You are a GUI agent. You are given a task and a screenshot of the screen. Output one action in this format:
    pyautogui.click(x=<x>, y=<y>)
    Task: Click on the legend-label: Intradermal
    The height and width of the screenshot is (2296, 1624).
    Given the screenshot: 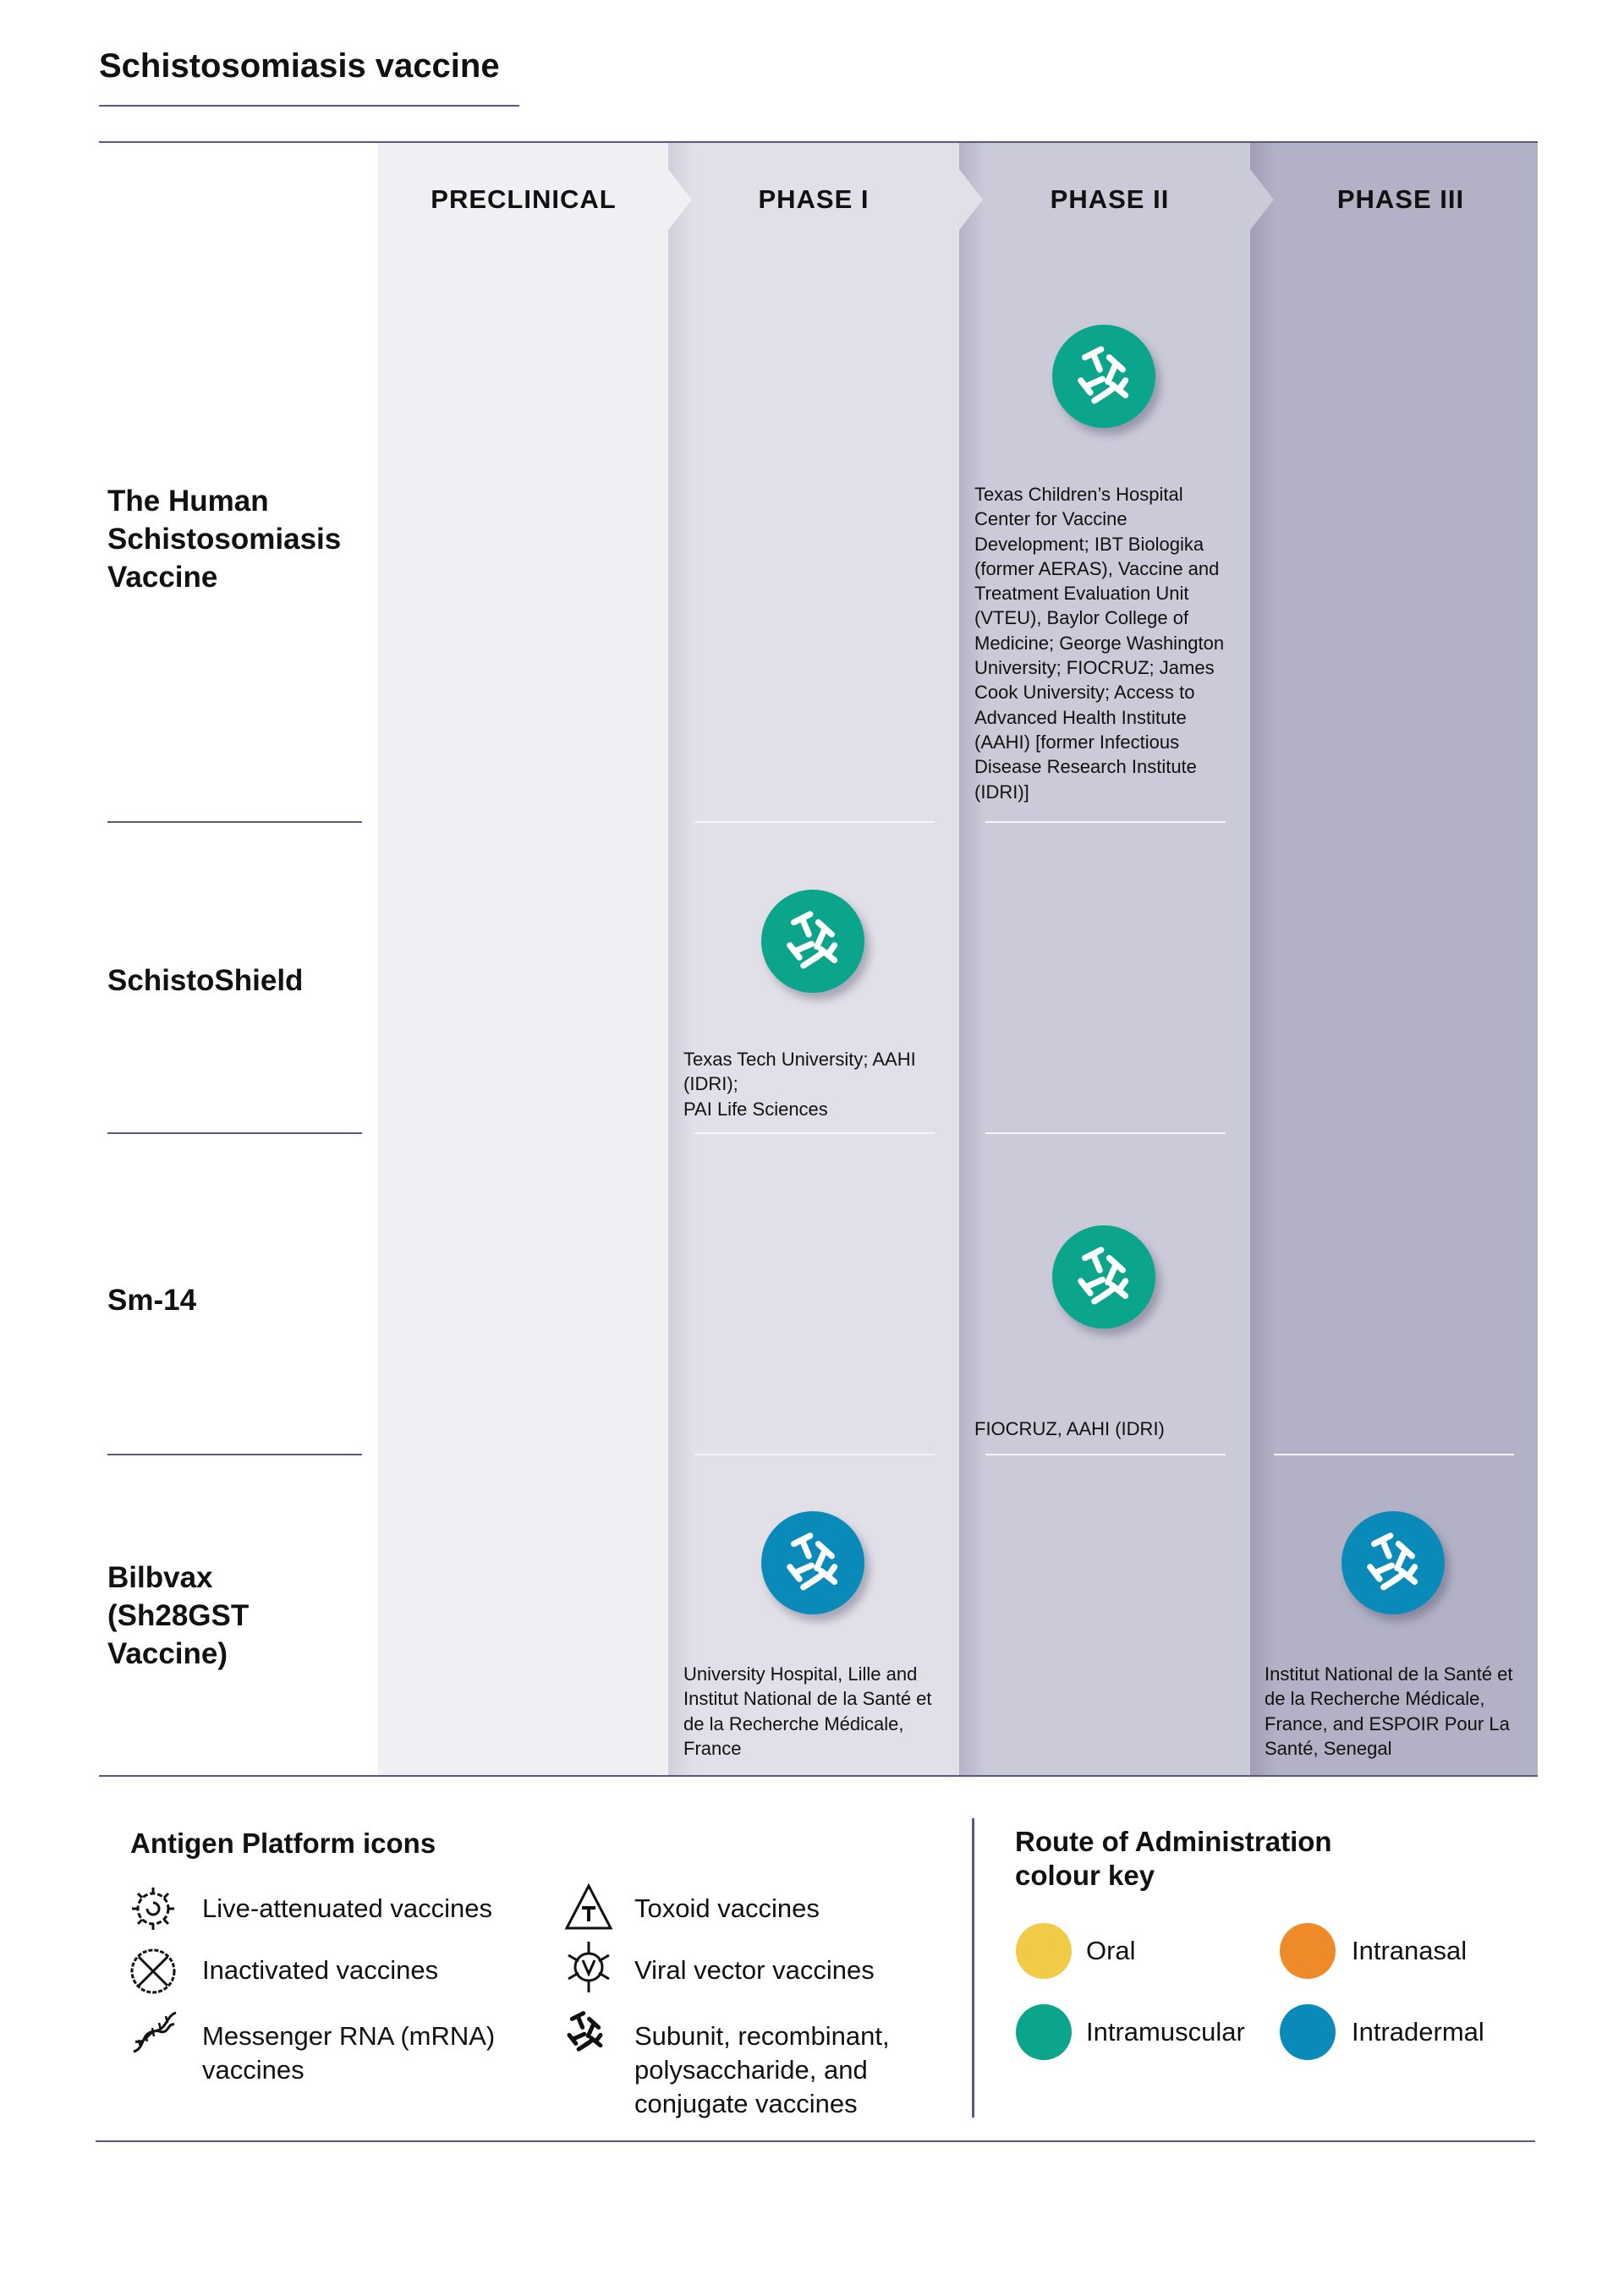 What is the action you would take?
    pyautogui.click(x=1418, y=2032)
    